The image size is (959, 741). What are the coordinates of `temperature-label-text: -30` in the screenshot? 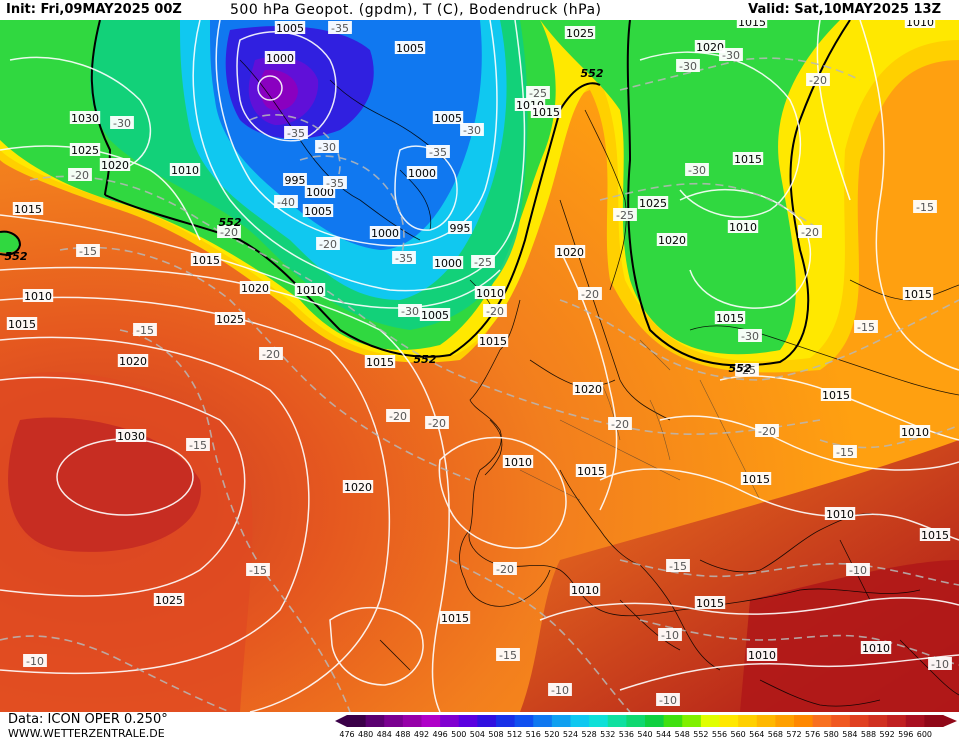 It's located at (122, 123).